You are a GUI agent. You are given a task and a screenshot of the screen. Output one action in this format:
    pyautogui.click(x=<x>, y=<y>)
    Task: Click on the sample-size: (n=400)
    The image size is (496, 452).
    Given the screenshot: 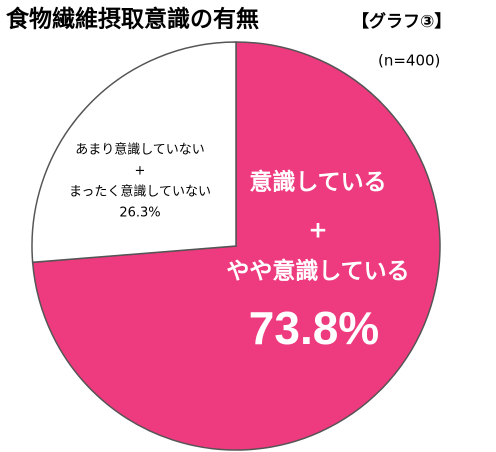 What is the action you would take?
    pyautogui.click(x=409, y=61)
    